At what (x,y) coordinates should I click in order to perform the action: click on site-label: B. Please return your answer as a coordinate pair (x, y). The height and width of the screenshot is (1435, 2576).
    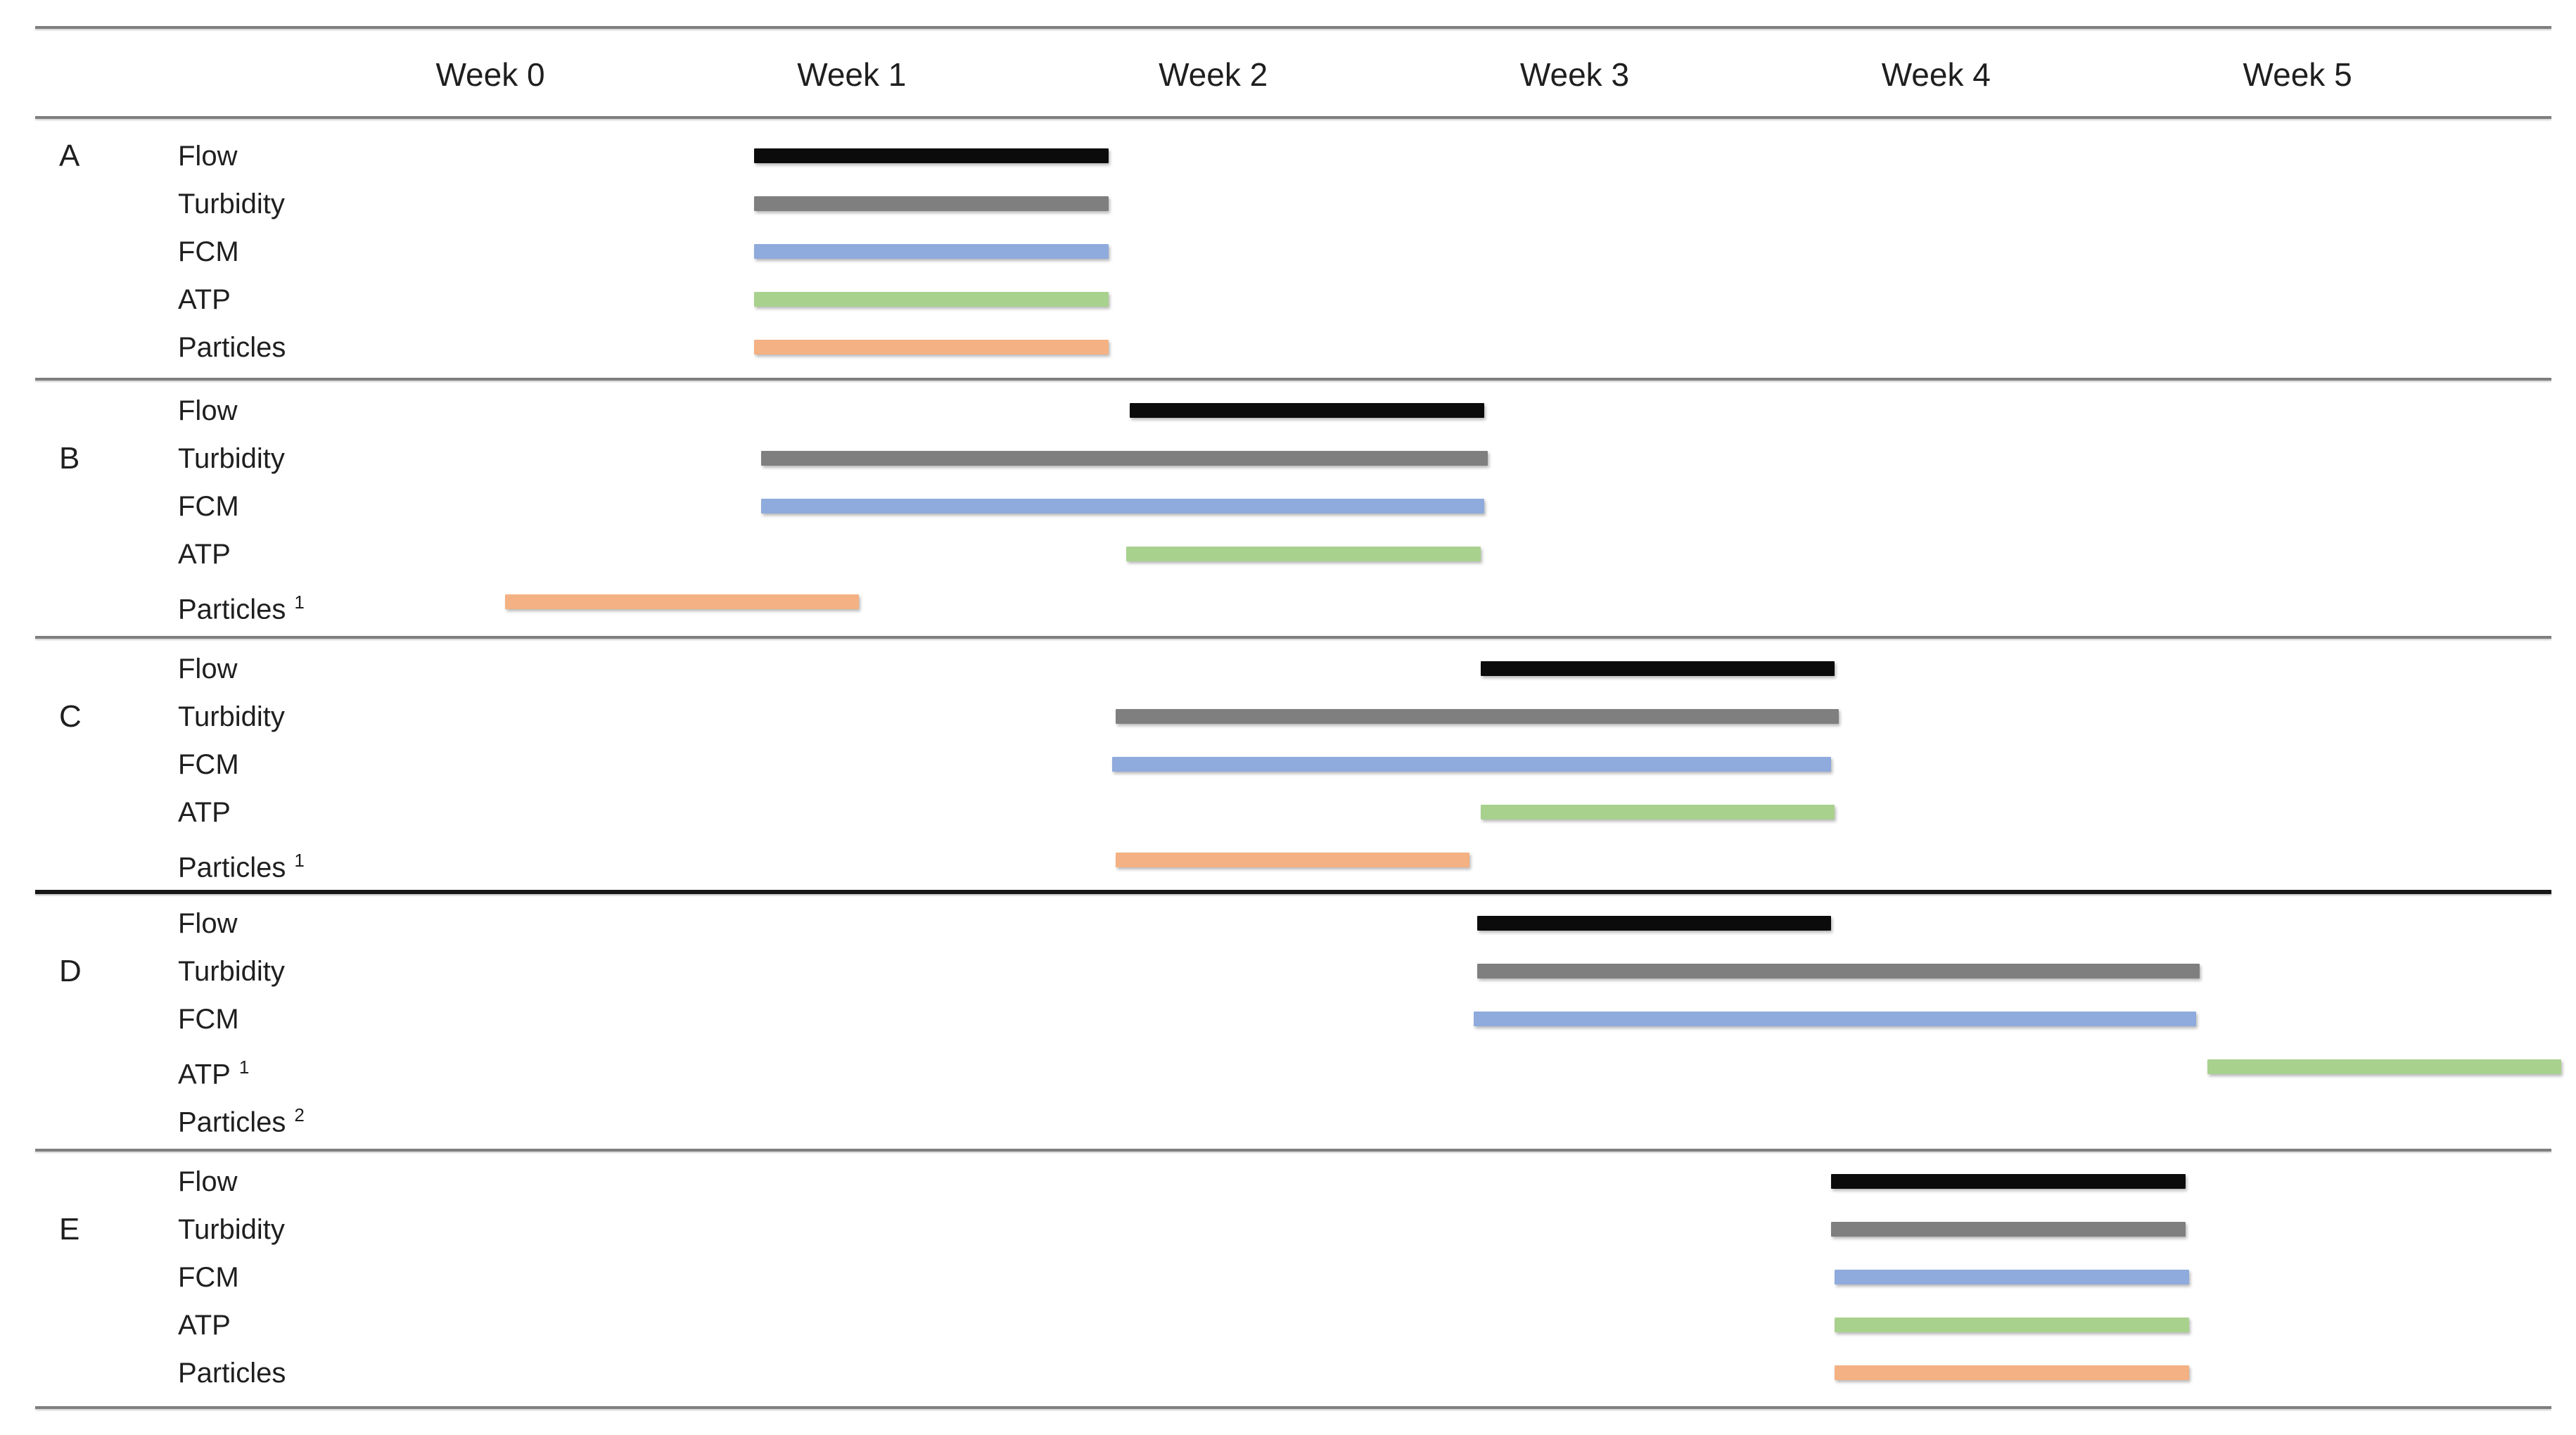
    Looking at the image, I should click on (69, 459).